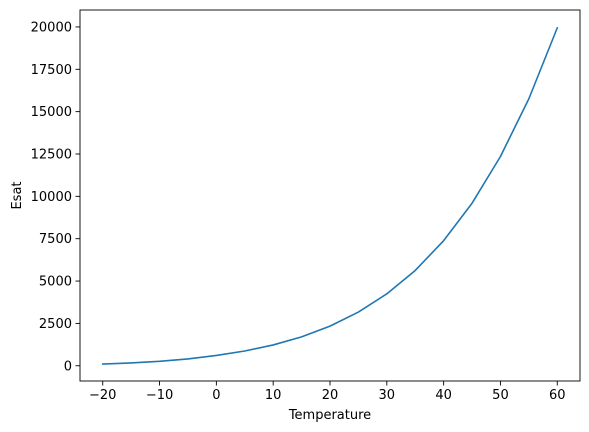 The height and width of the screenshot is (432, 589). Describe the element at coordinates (500, 395) in the screenshot. I see `x-tick-label: 50` at that location.